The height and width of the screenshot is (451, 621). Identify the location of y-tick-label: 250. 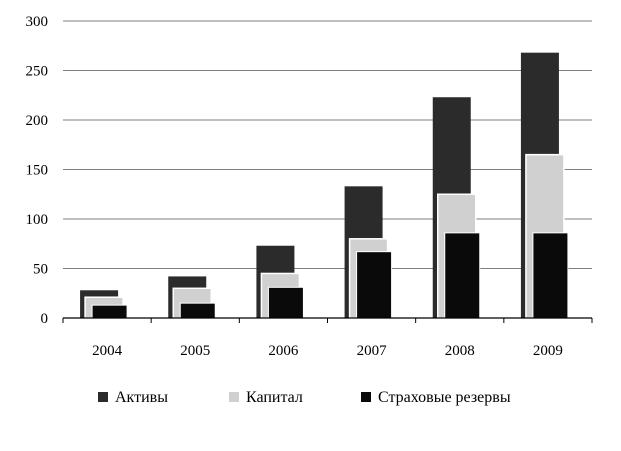
(37, 72).